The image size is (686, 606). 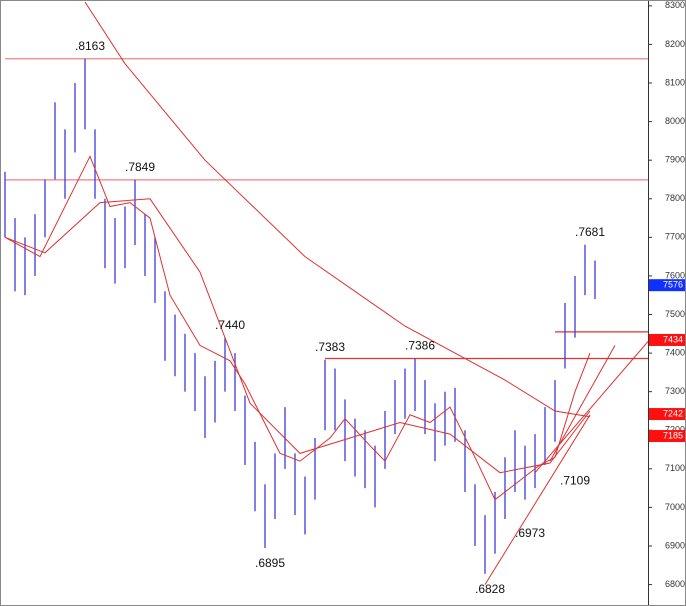 I want to click on price-annotation: .7440, so click(x=230, y=325).